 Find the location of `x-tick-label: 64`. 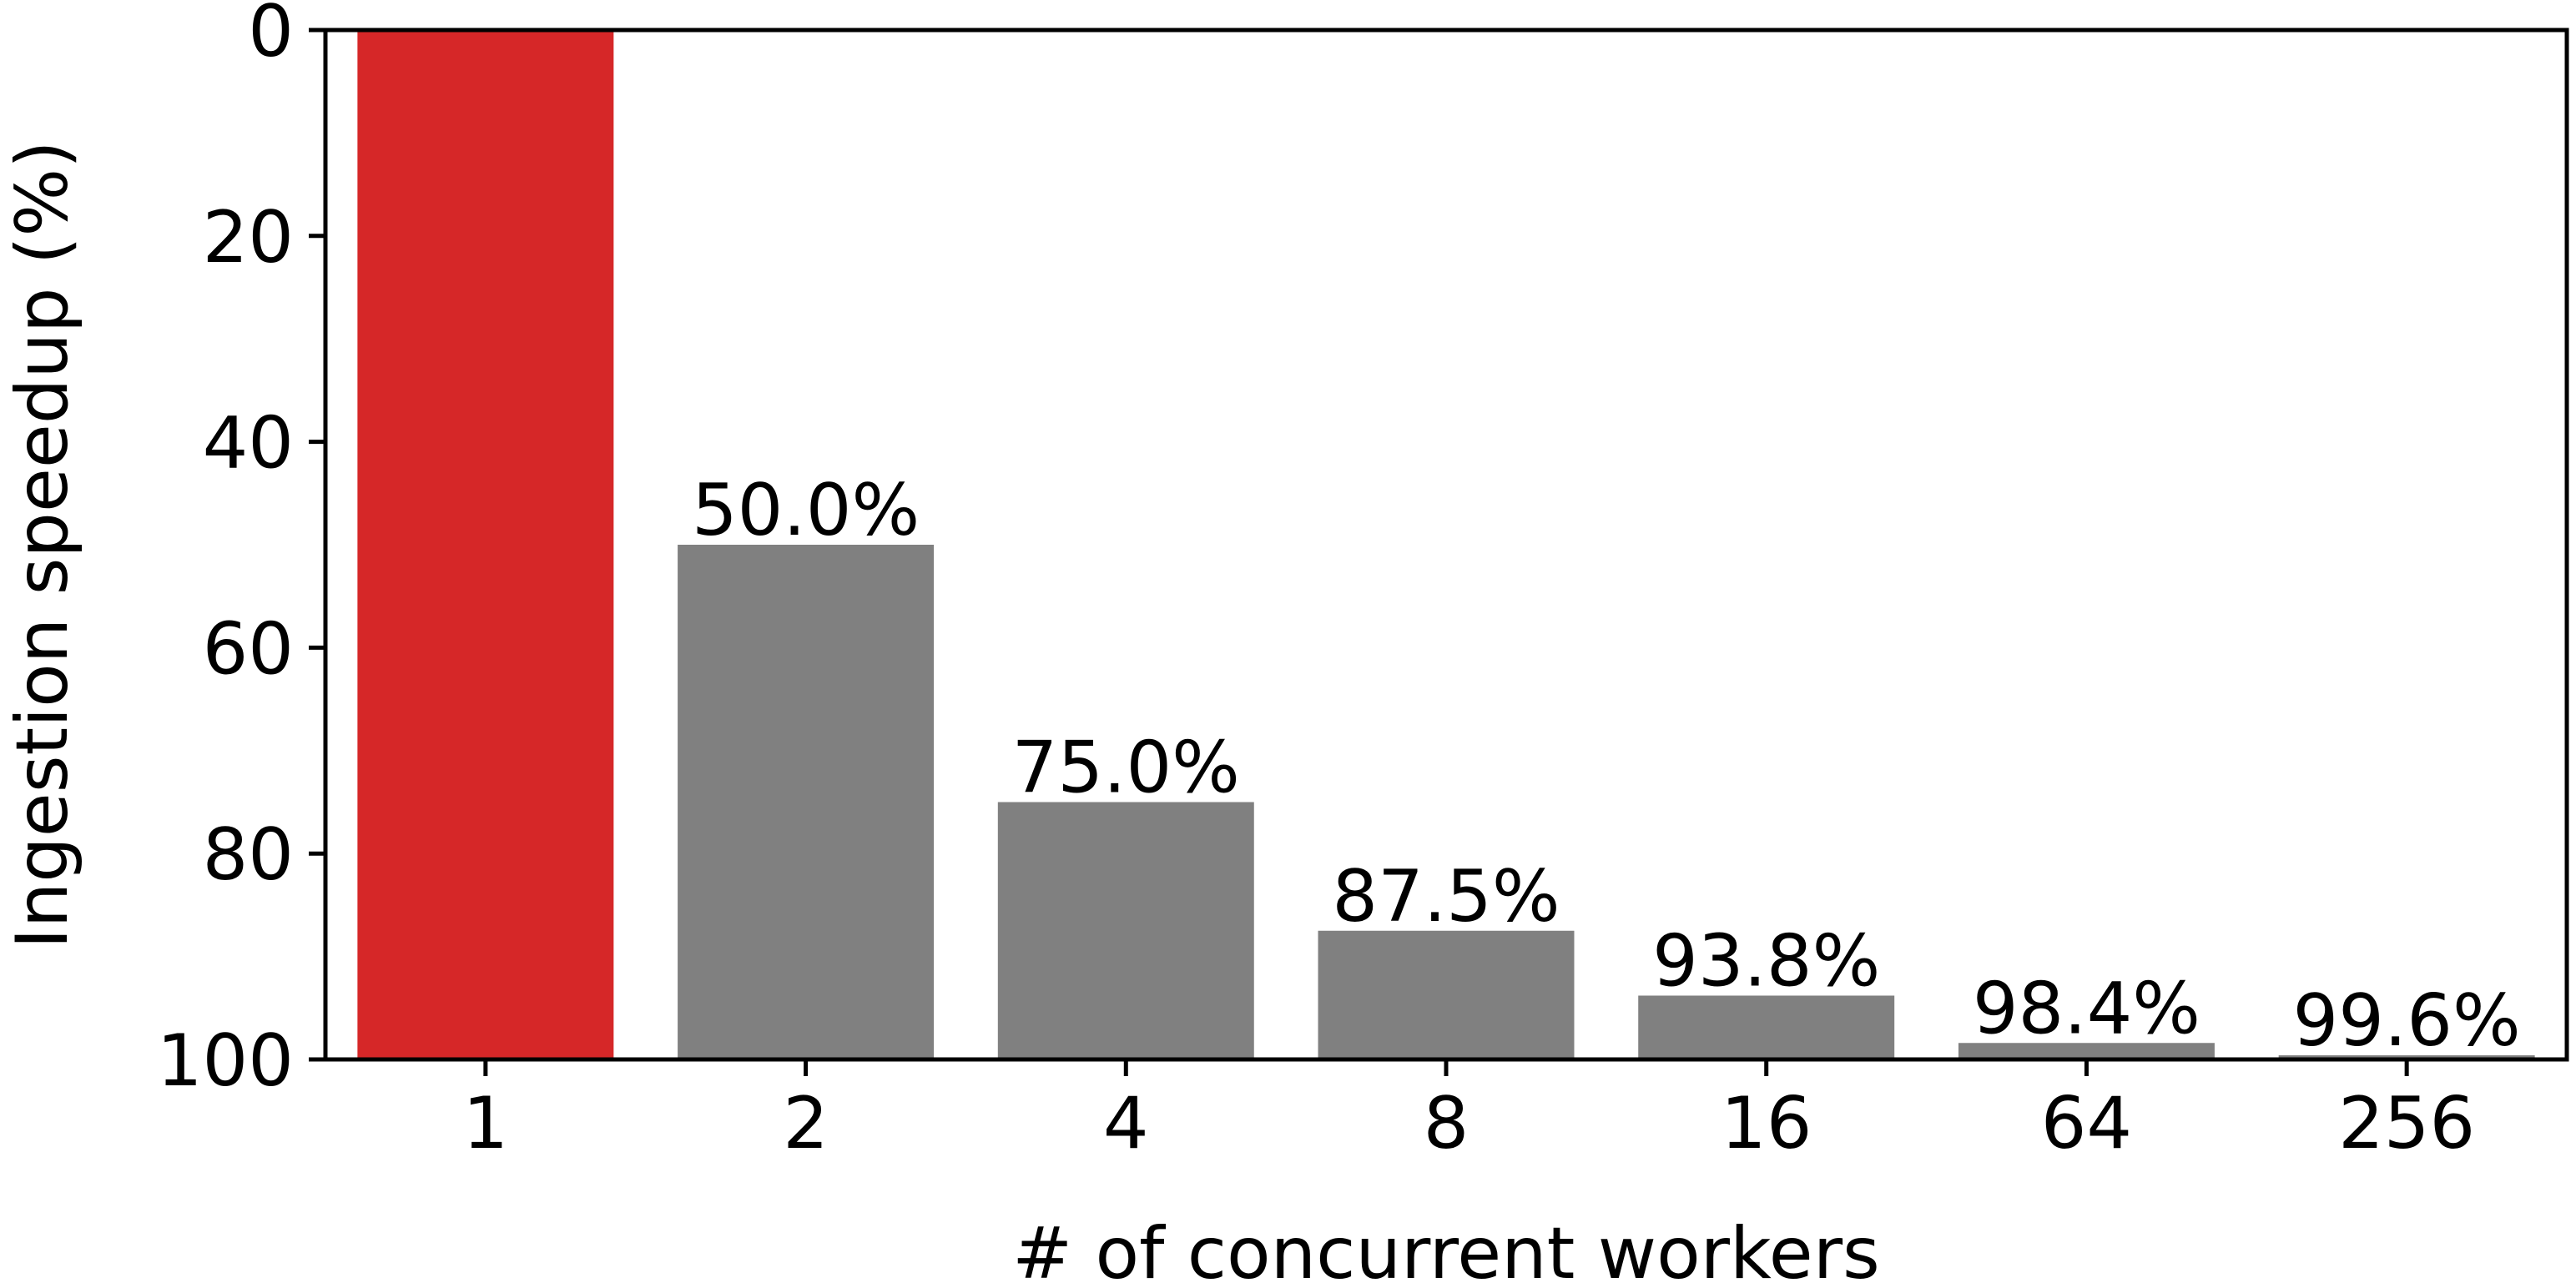

x-tick-label: 64 is located at coordinates (2086, 1123).